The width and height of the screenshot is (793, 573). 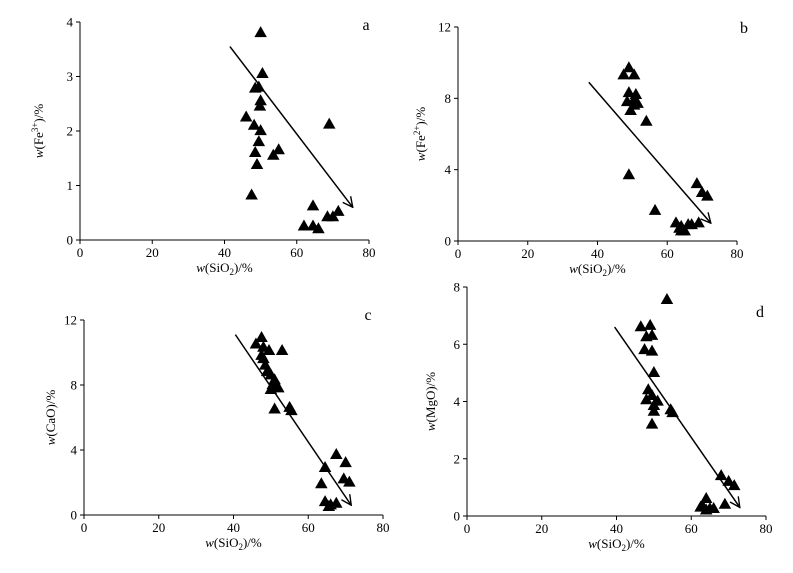 I want to click on y-tick-label: 2, so click(x=70, y=131).